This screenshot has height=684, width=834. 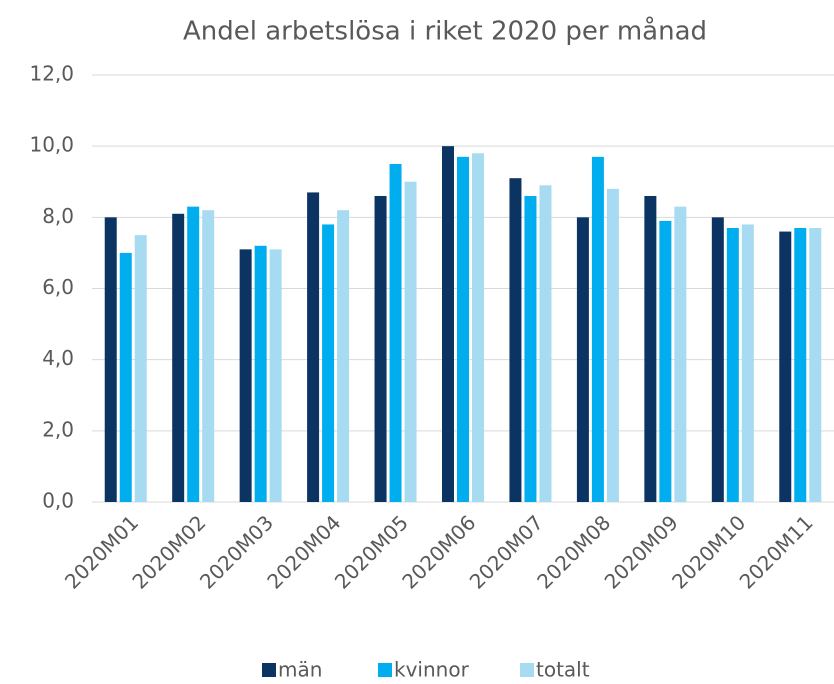 I want to click on y-tick-label: 0,0, so click(x=58, y=501).